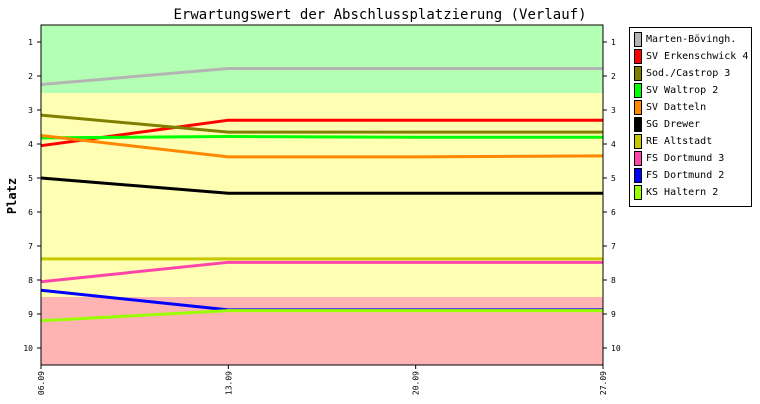  What do you see at coordinates (613, 280) in the screenshot?
I see `y-tick-label-right-7: 8` at bounding box center [613, 280].